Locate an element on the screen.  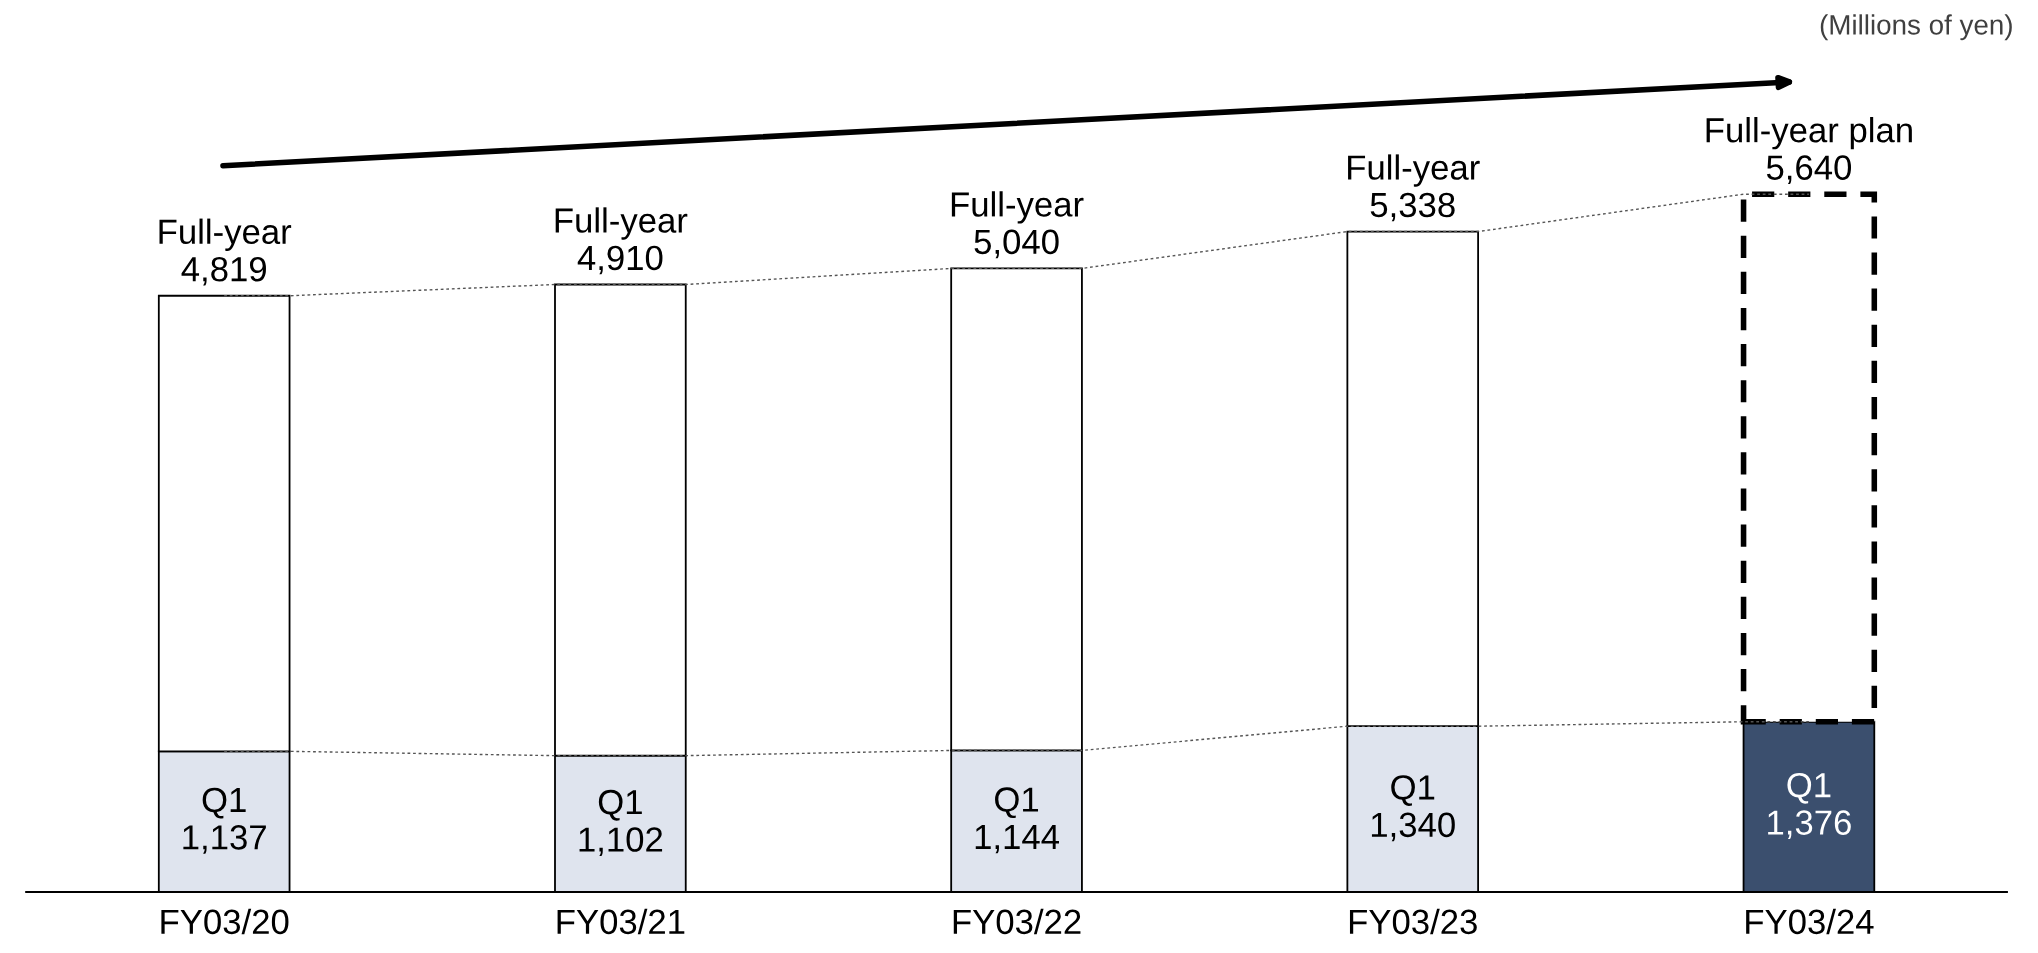
total-label: Full-year 5,040 is located at coordinates (1017, 225).